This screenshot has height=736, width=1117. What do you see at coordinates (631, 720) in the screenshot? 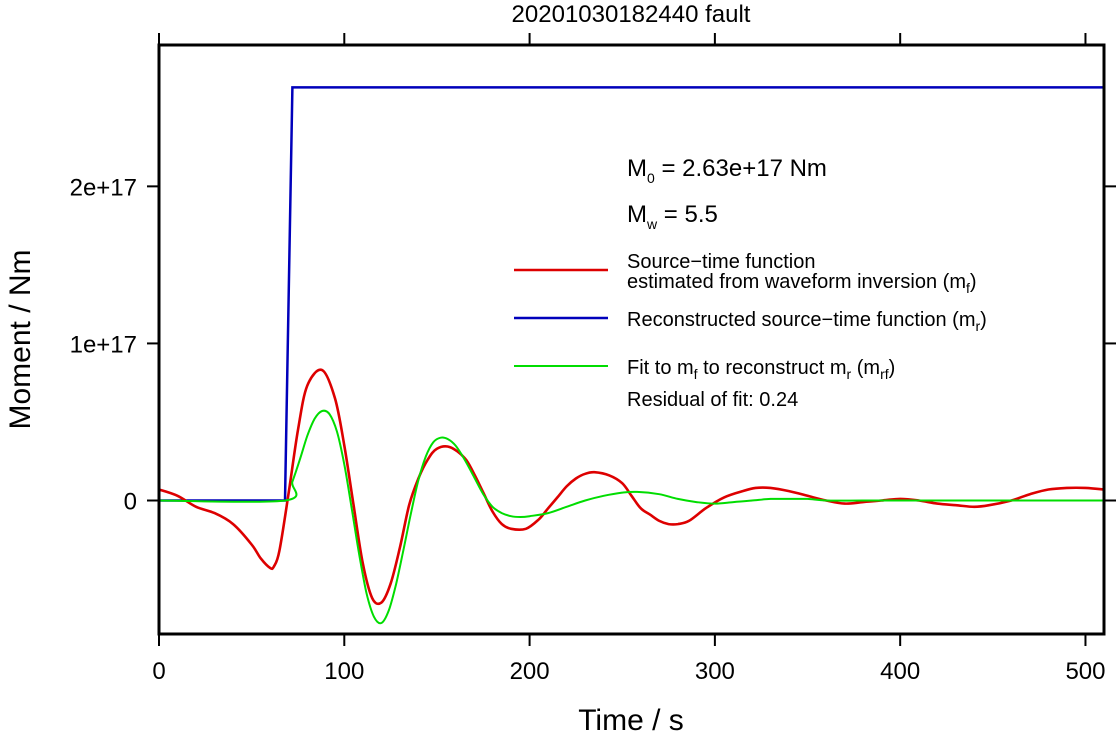
I see `x-axis-label: Time / s` at bounding box center [631, 720].